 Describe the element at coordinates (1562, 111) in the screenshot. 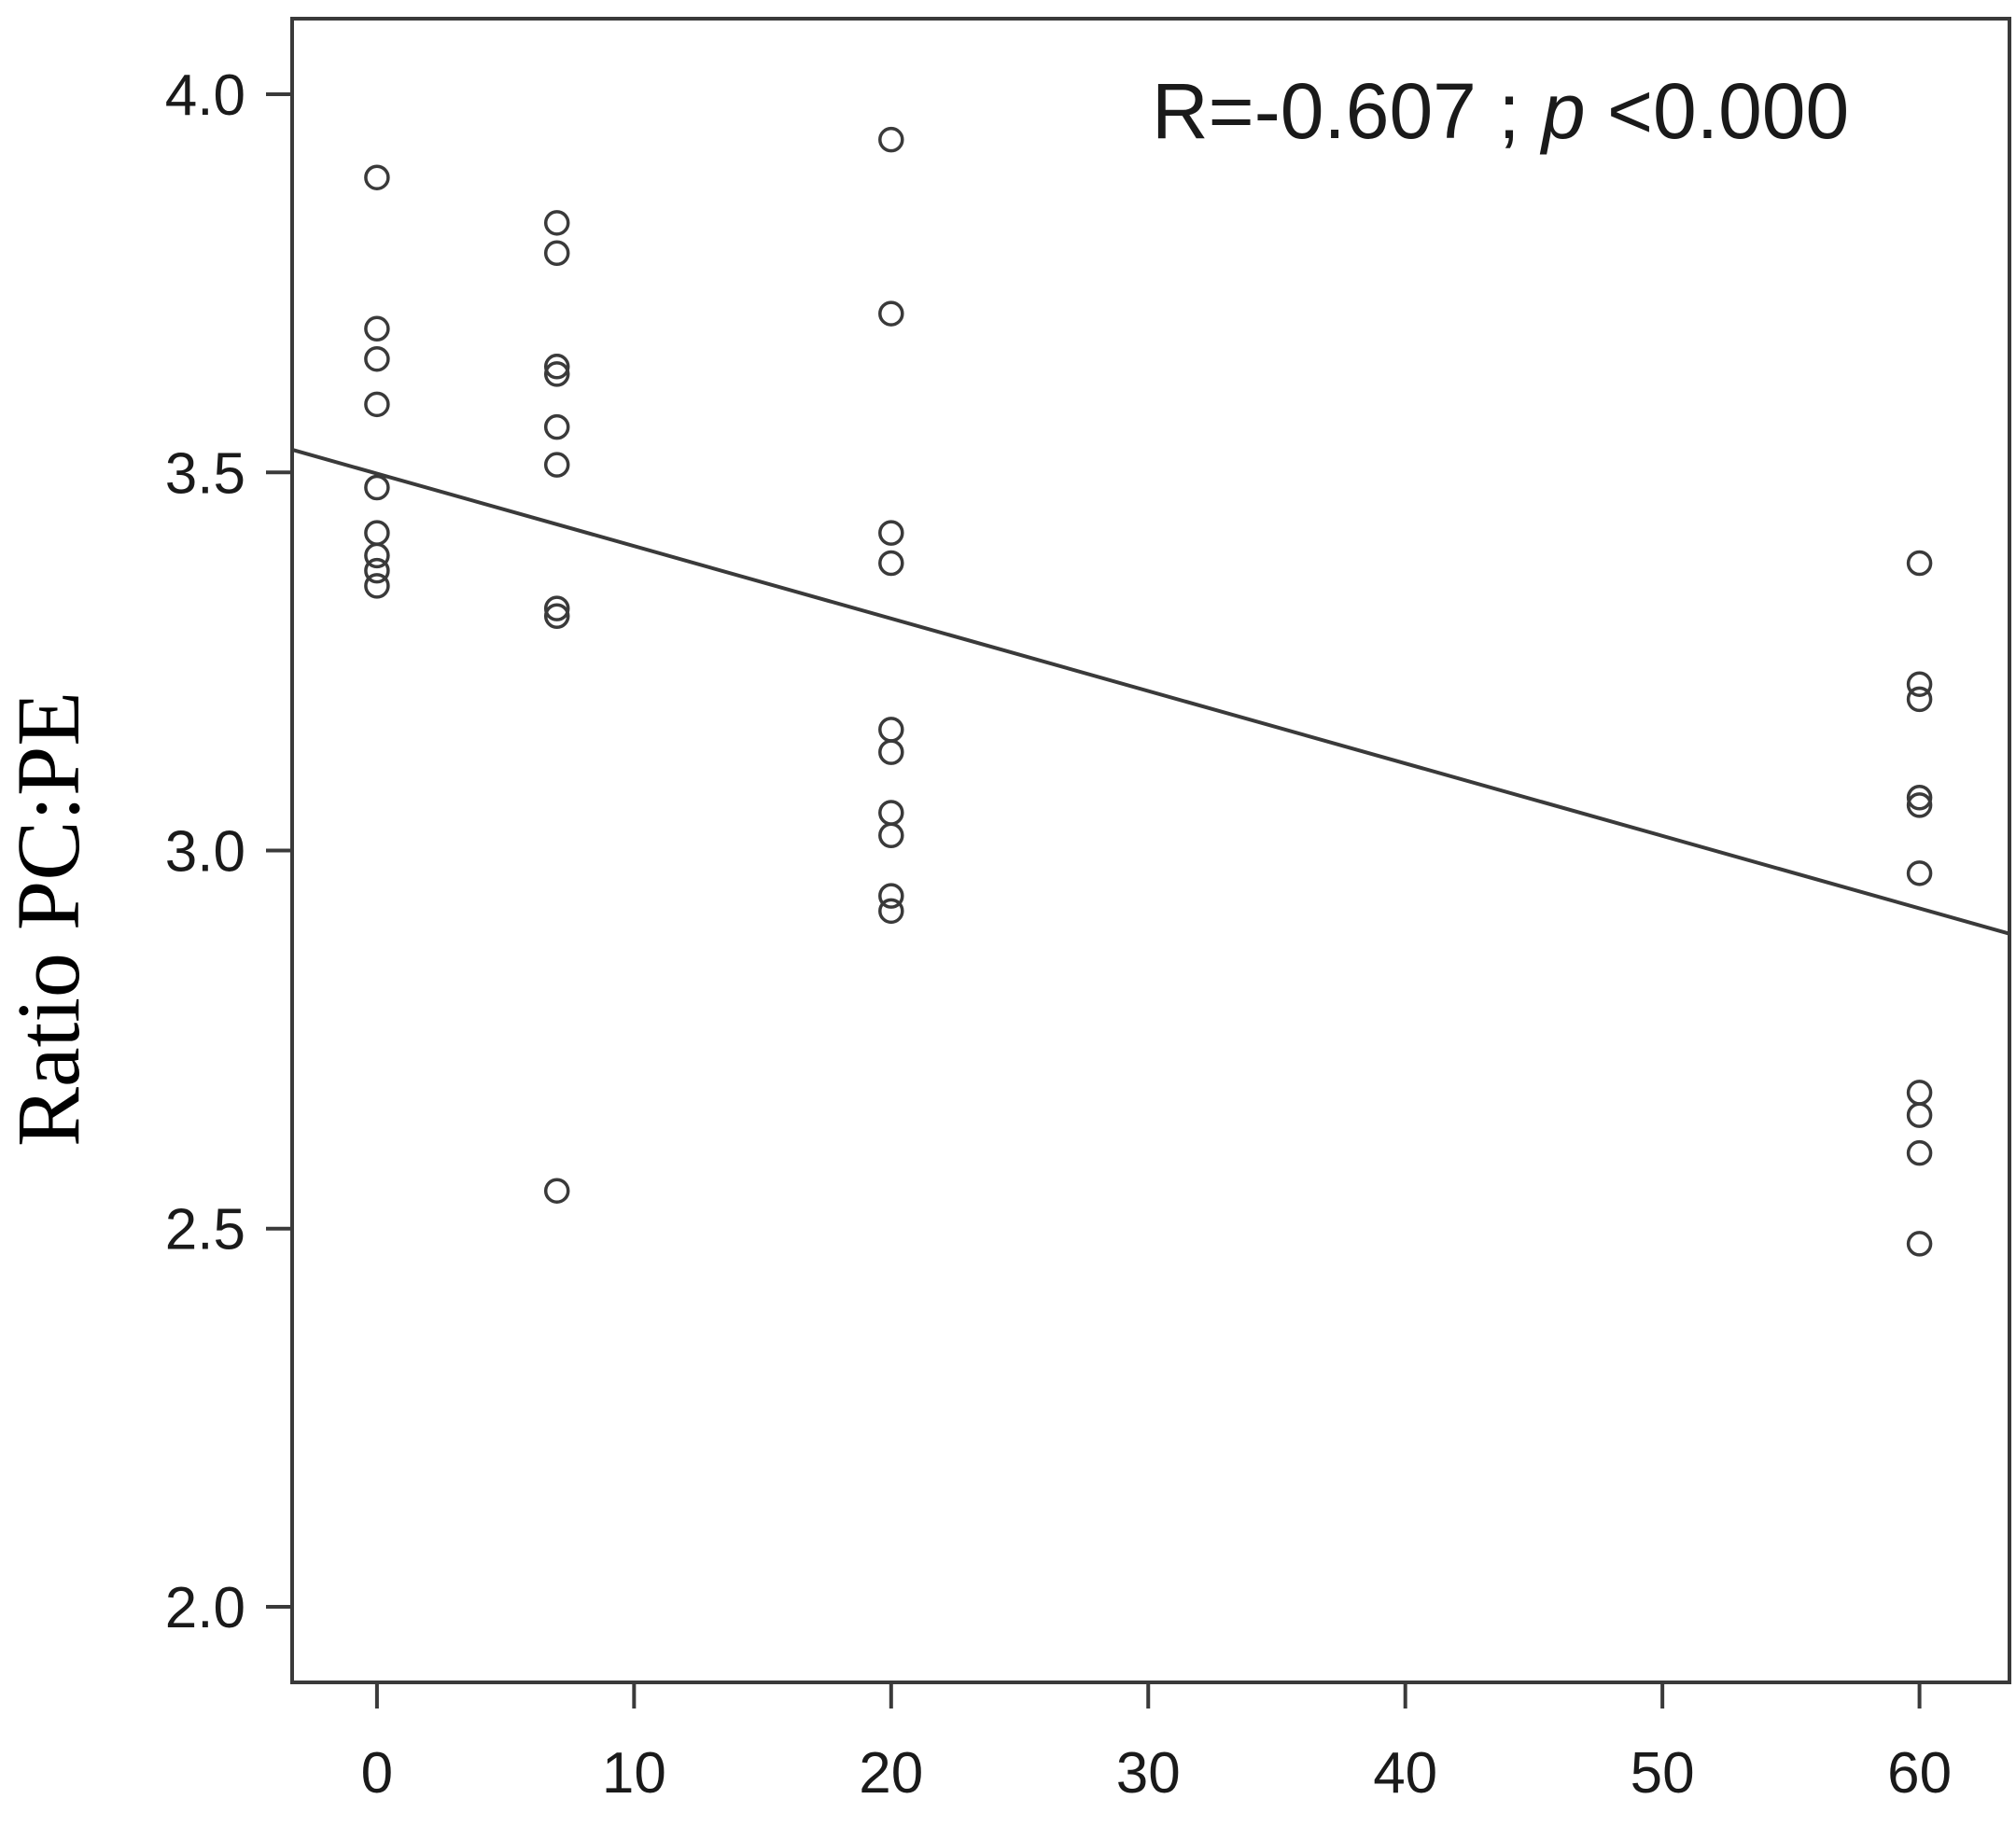

I see `annotation-p-symbol: p` at that location.